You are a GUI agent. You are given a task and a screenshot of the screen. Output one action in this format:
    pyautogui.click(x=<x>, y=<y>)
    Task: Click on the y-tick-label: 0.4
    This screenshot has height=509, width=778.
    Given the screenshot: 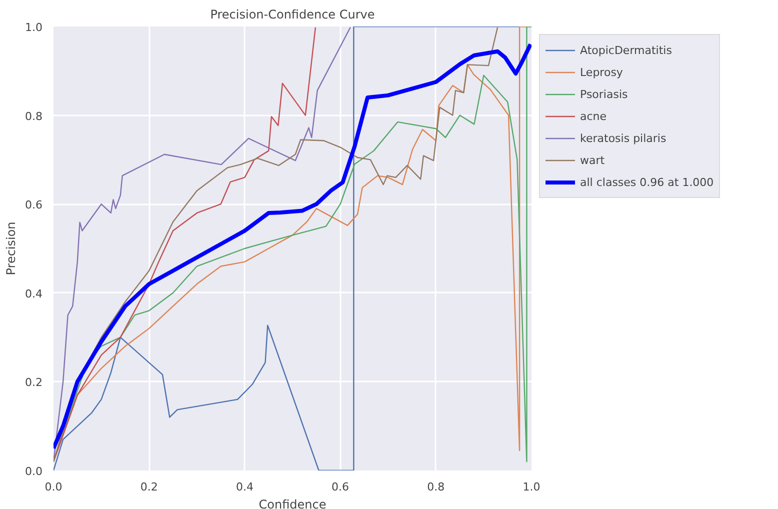 What is the action you would take?
    pyautogui.click(x=34, y=293)
    